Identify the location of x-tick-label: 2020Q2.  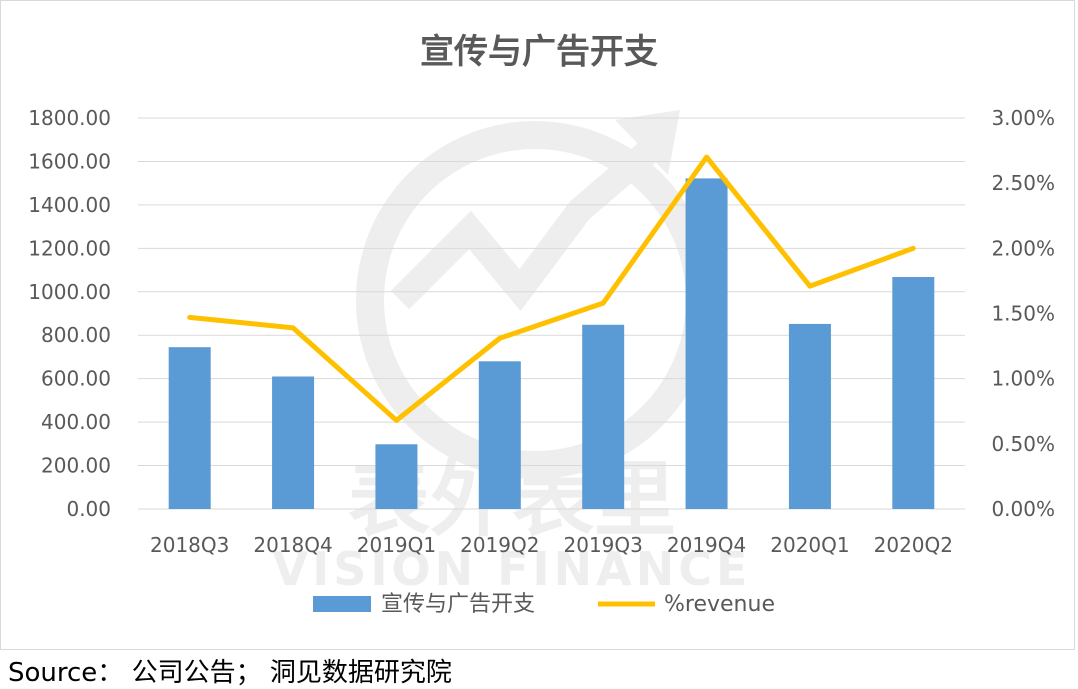
(913, 545).